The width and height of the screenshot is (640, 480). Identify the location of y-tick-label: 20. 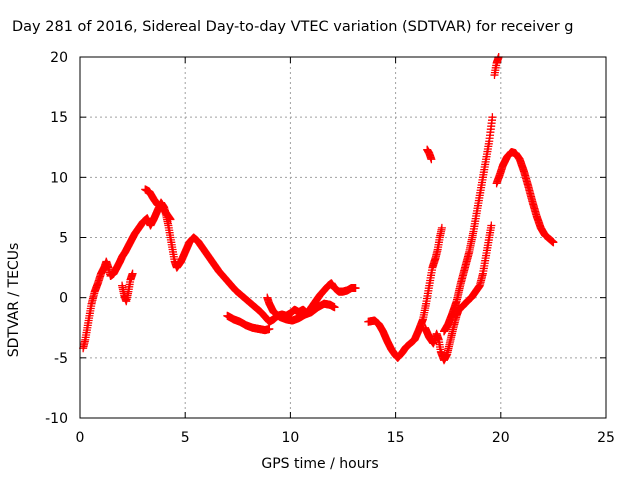
(59, 58).